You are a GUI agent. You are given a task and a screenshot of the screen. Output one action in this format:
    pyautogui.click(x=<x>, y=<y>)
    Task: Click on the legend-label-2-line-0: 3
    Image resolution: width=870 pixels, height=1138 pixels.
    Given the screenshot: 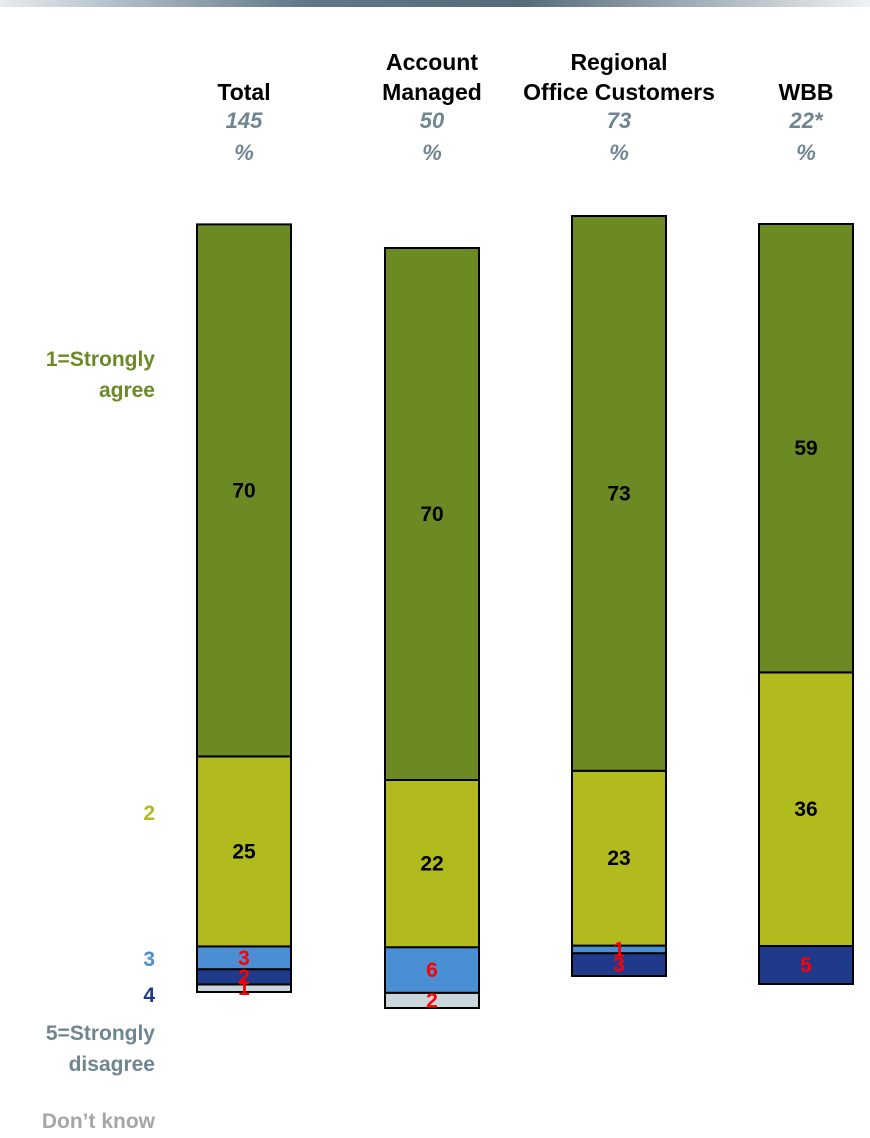 What is the action you would take?
    pyautogui.click(x=149, y=959)
    